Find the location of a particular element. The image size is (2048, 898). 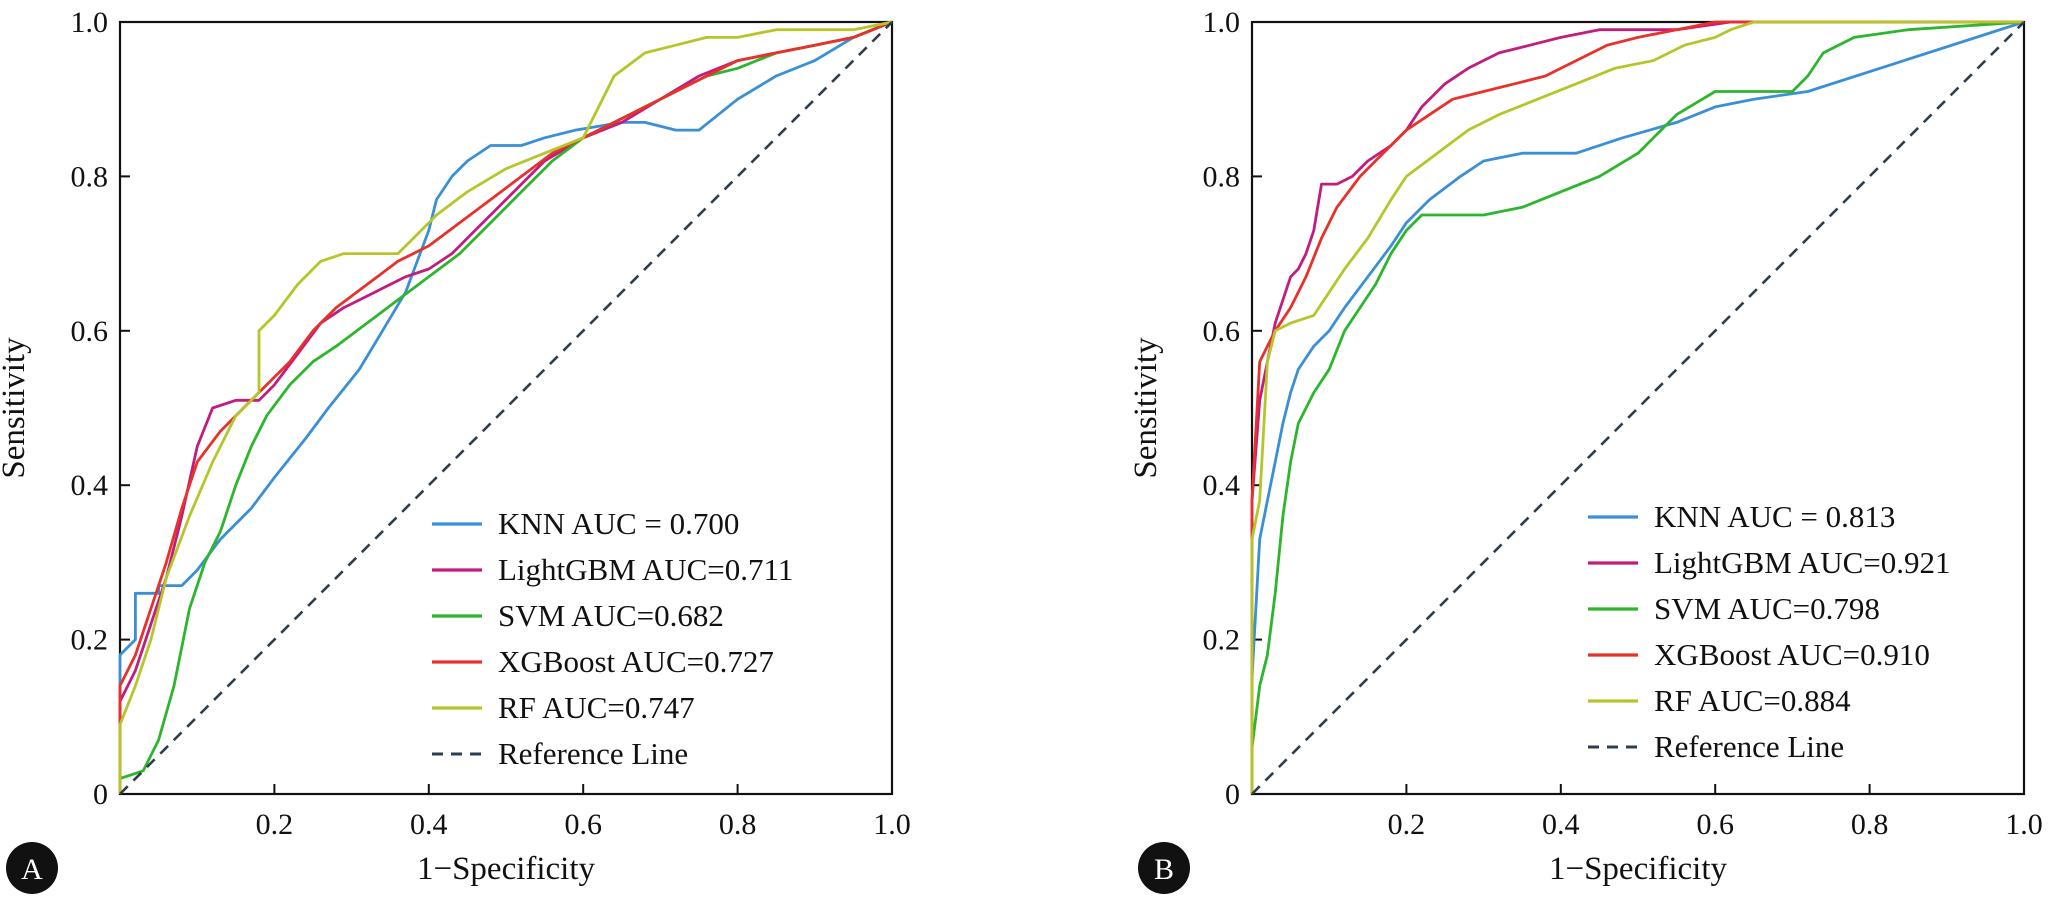

panel-a-legend-label: Reference Line is located at coordinates (593, 753).